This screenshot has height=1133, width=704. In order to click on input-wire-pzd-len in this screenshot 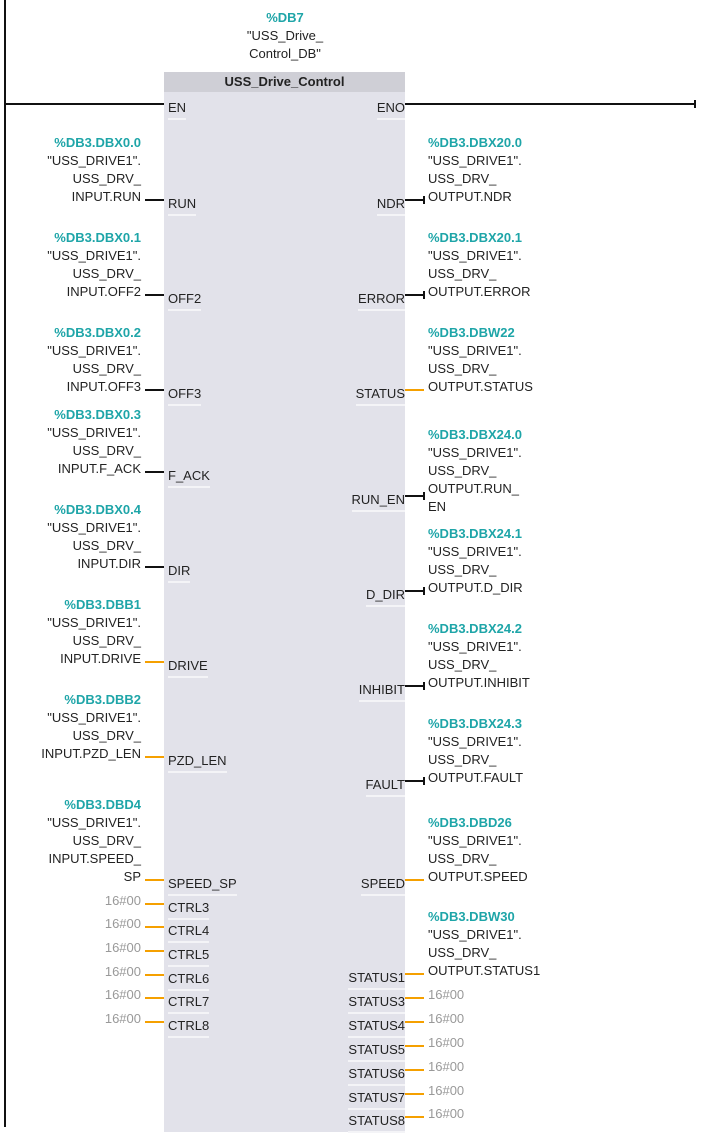, I will do `click(154, 757)`.